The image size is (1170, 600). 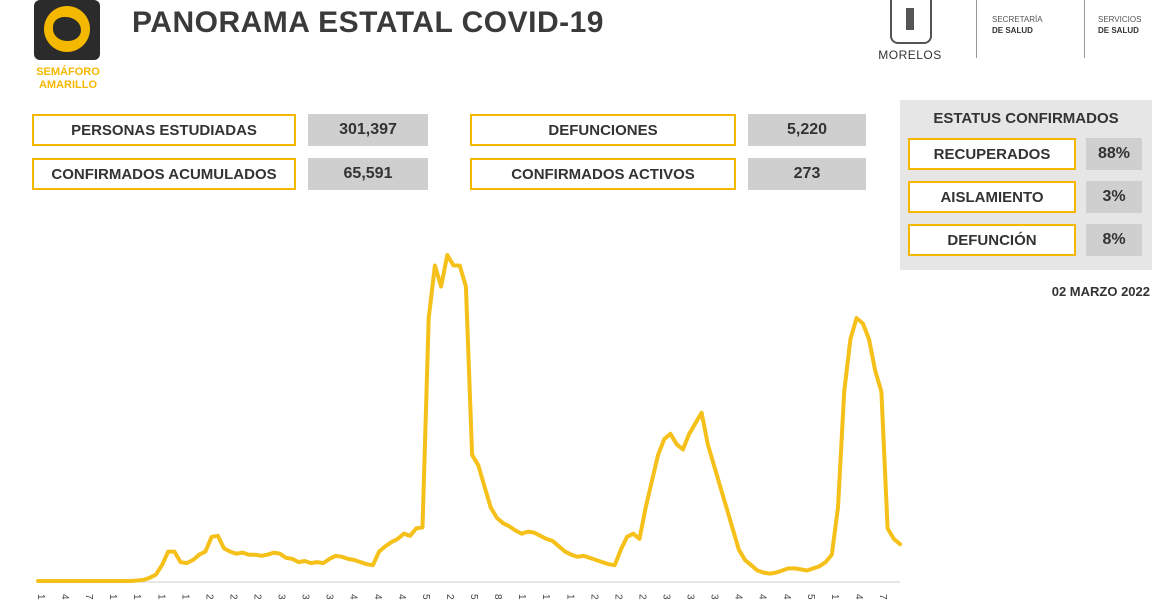 What do you see at coordinates (992, 154) in the screenshot?
I see `status-recuperados-label: RECUPERADOS` at bounding box center [992, 154].